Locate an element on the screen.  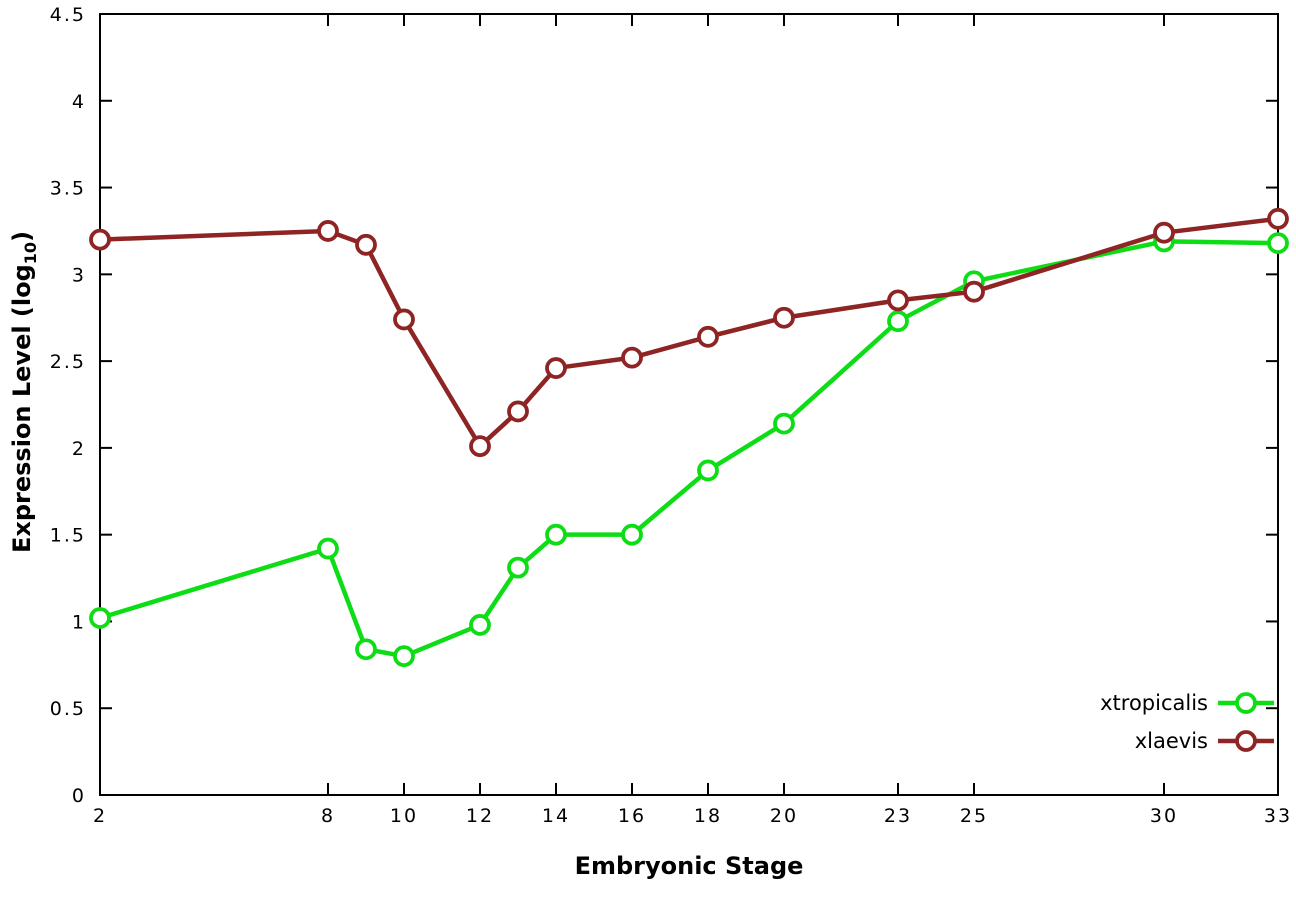
x-tick-label: 10 is located at coordinates (404, 816).